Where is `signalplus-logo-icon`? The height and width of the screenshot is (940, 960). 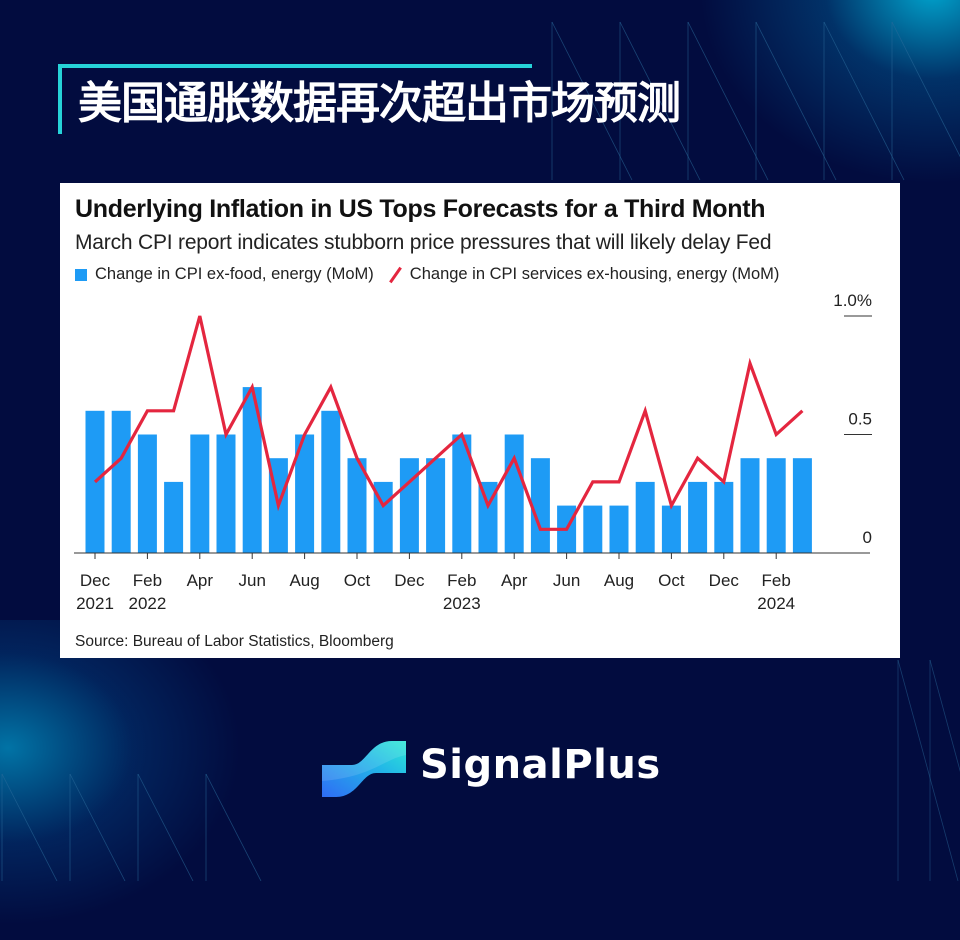
signalplus-logo-icon is located at coordinates (364, 769).